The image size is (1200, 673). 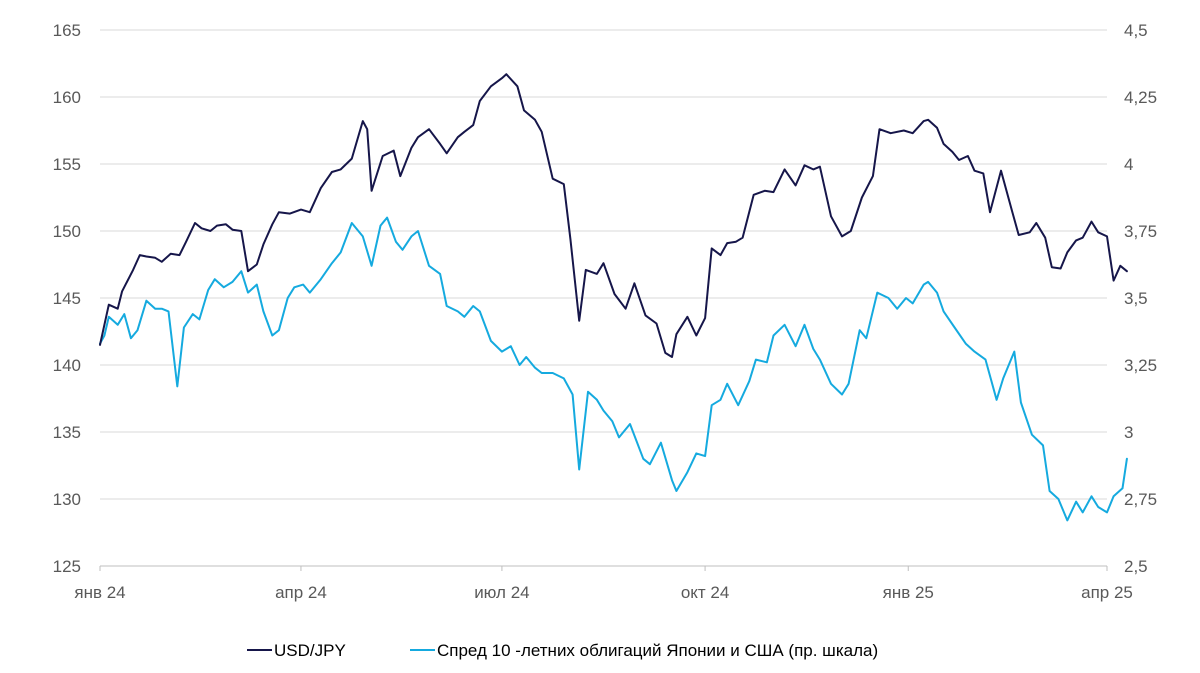 What do you see at coordinates (705, 592) in the screenshot?
I see `x-tick-label: окт 24` at bounding box center [705, 592].